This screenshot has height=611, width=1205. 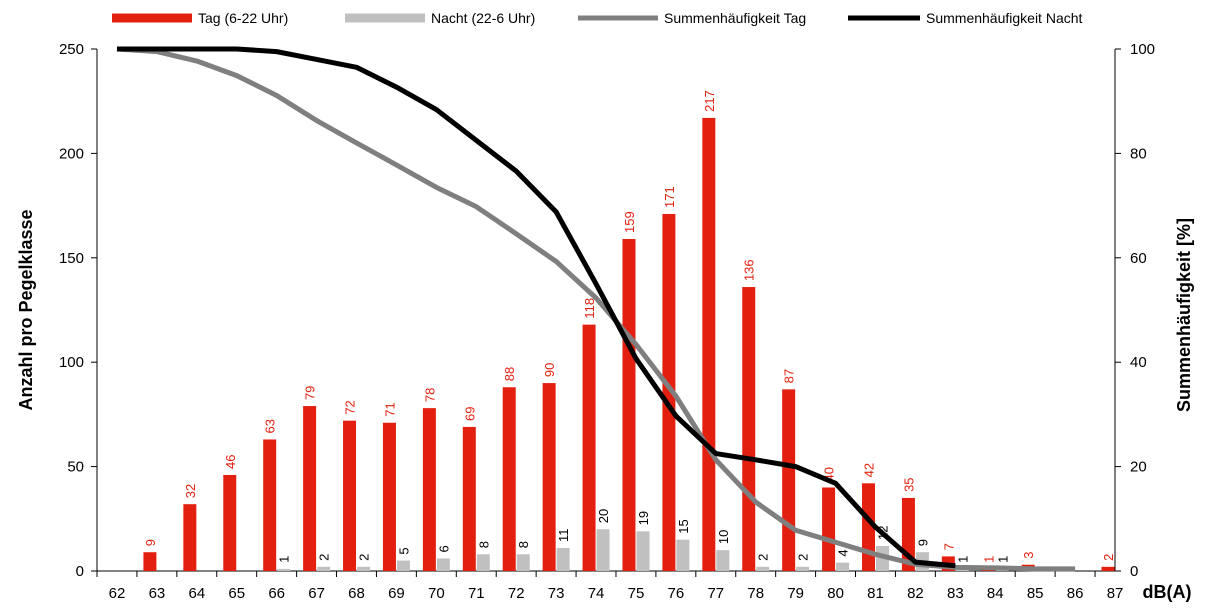 I want to click on x-tick-label: 87, so click(x=1115, y=593).